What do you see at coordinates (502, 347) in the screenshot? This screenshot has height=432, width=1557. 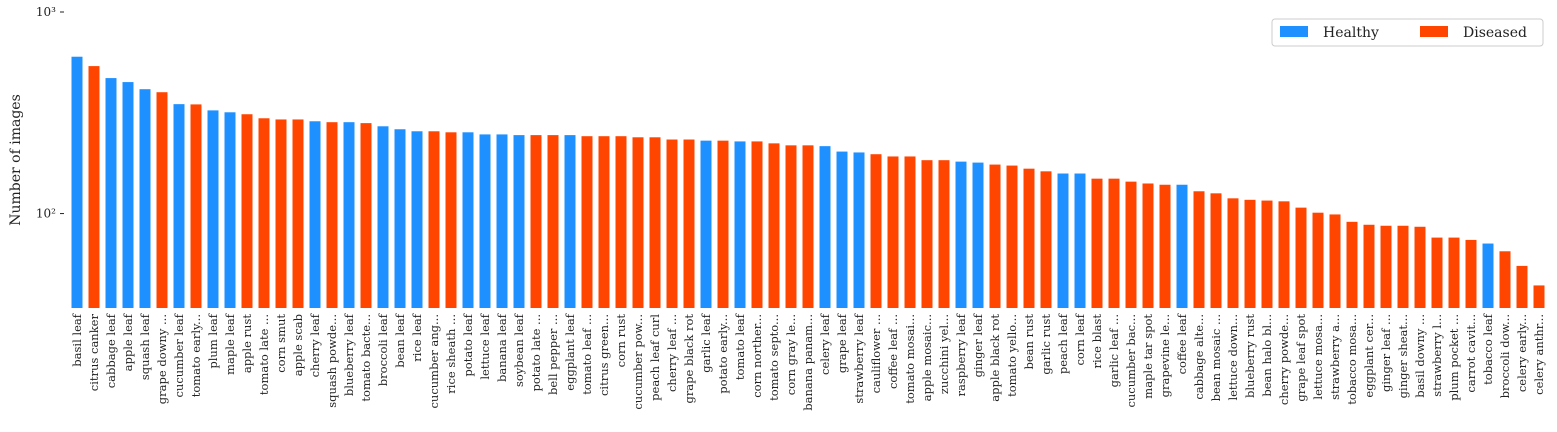 I see `x-tick-label: banana leaf` at bounding box center [502, 347].